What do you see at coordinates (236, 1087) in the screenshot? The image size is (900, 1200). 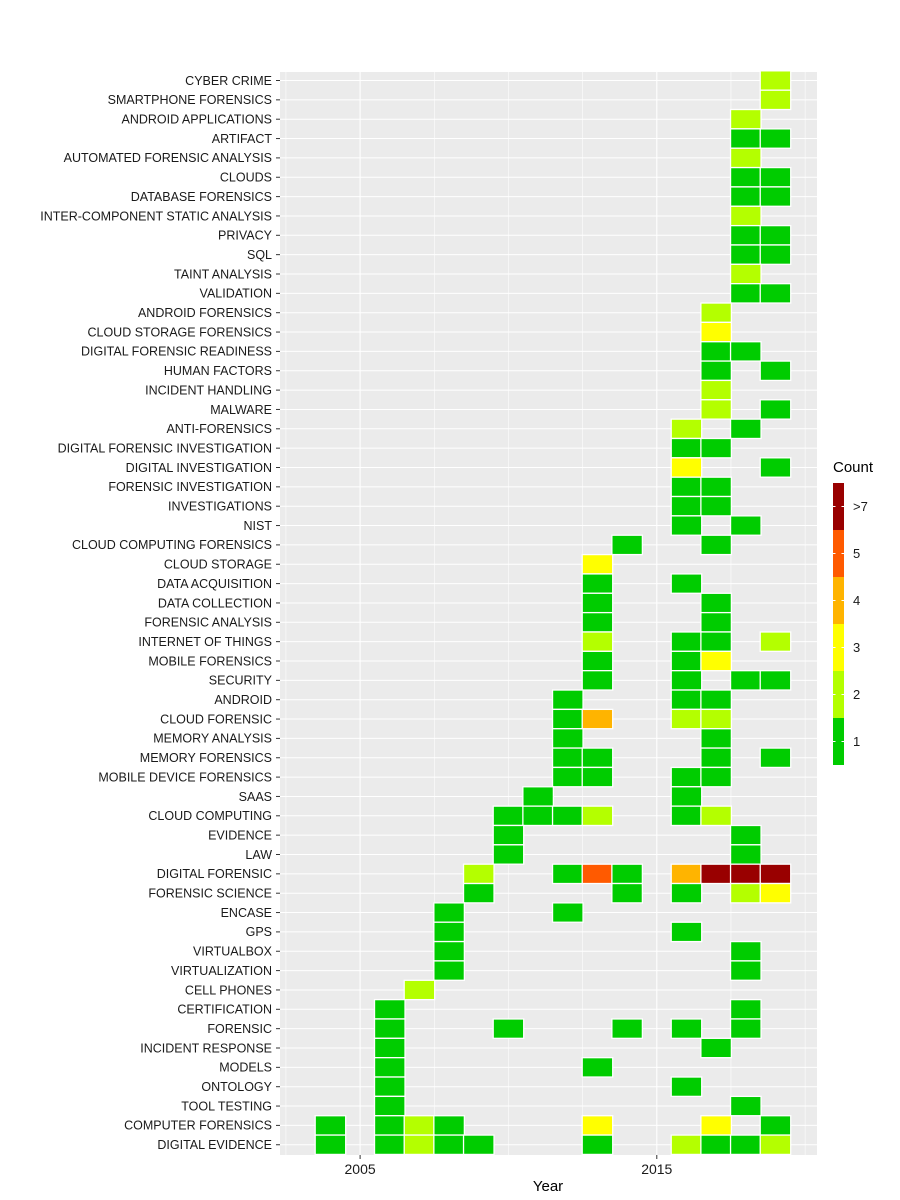 I see `y-tick-label: ONTOLOGY` at bounding box center [236, 1087].